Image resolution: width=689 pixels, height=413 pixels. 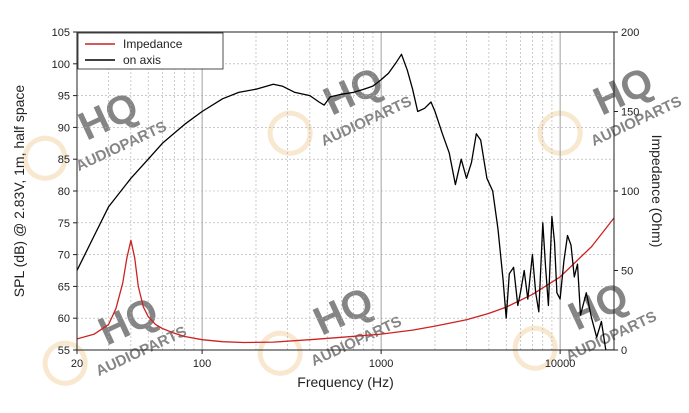 I want to click on legend-label-on-axis: on axis, so click(x=142, y=60).